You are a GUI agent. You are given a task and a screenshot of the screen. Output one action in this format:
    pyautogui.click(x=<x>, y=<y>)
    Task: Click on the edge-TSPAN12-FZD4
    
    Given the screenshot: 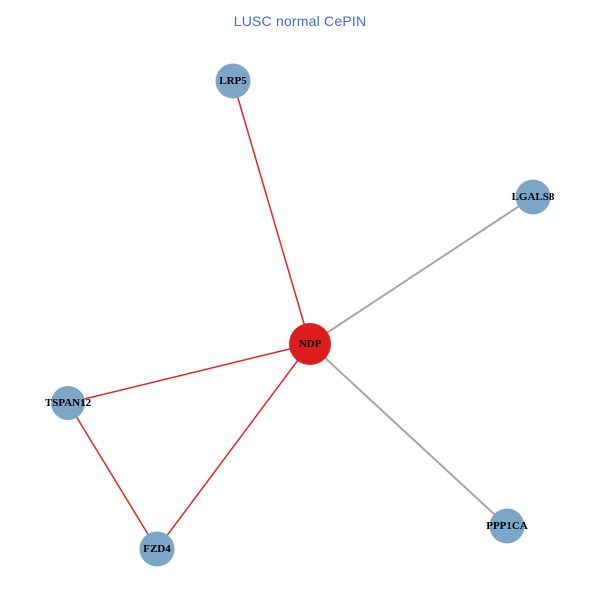 What is the action you would take?
    pyautogui.click(x=112, y=476)
    